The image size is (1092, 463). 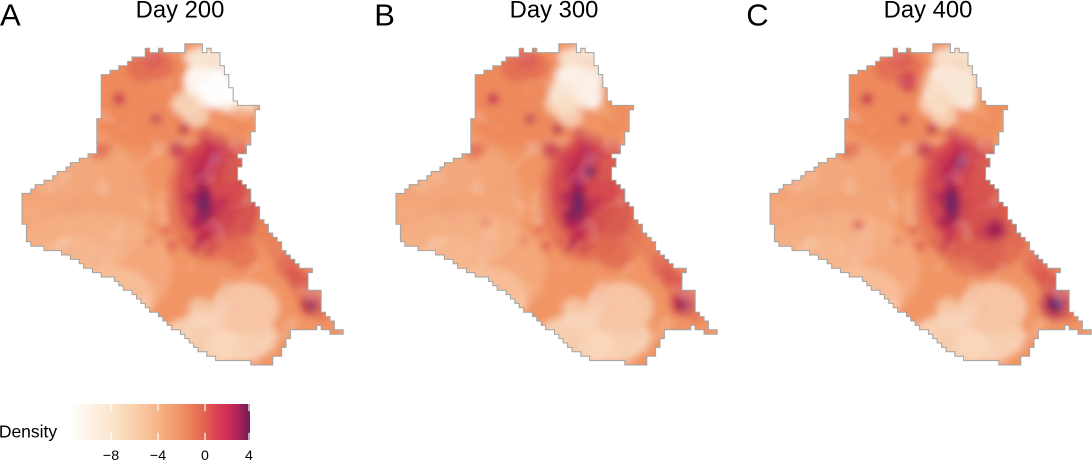 What do you see at coordinates (158, 455) in the screenshot?
I see `svg-text: −4` at bounding box center [158, 455].